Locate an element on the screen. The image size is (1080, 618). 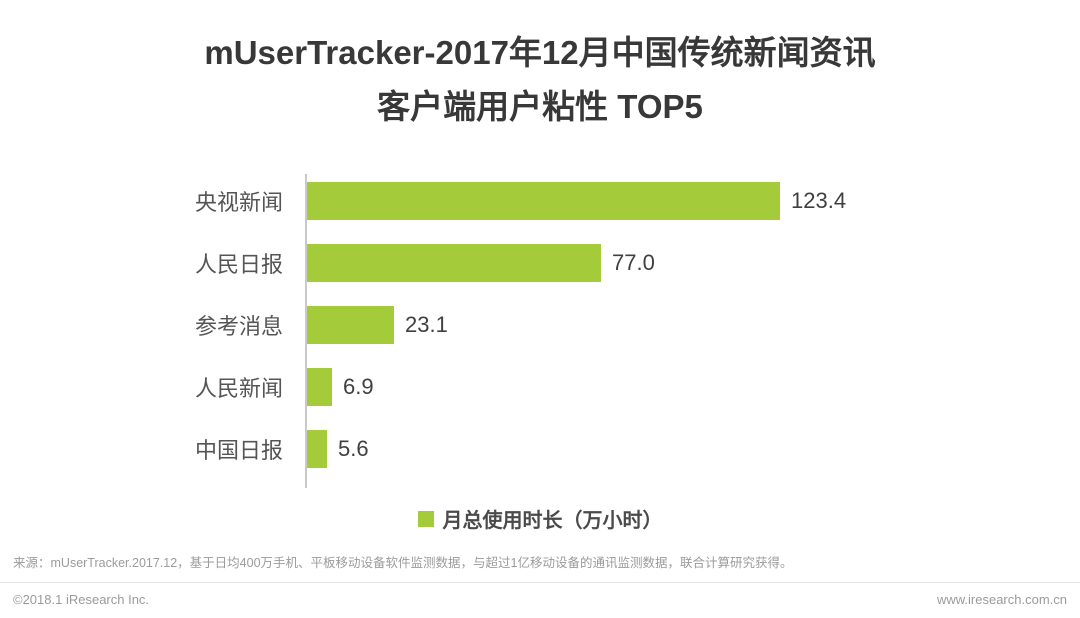
category-label: 人民日报 is located at coordinates (238, 264).